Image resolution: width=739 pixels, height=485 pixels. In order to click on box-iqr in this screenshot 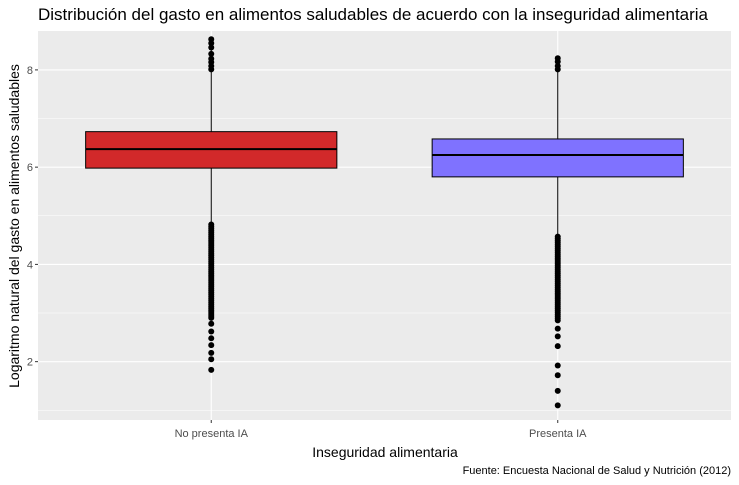, I will do `click(557, 158)`.